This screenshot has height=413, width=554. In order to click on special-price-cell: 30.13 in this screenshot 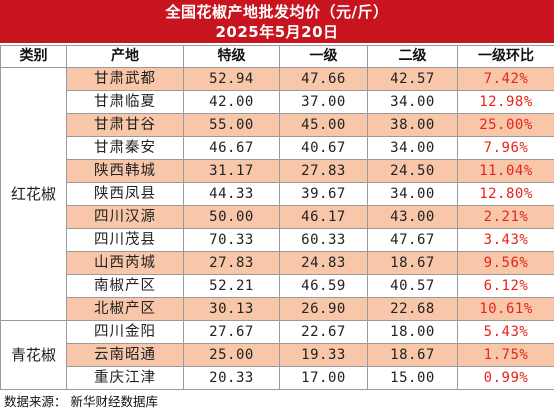, I will do `click(231, 309)`.